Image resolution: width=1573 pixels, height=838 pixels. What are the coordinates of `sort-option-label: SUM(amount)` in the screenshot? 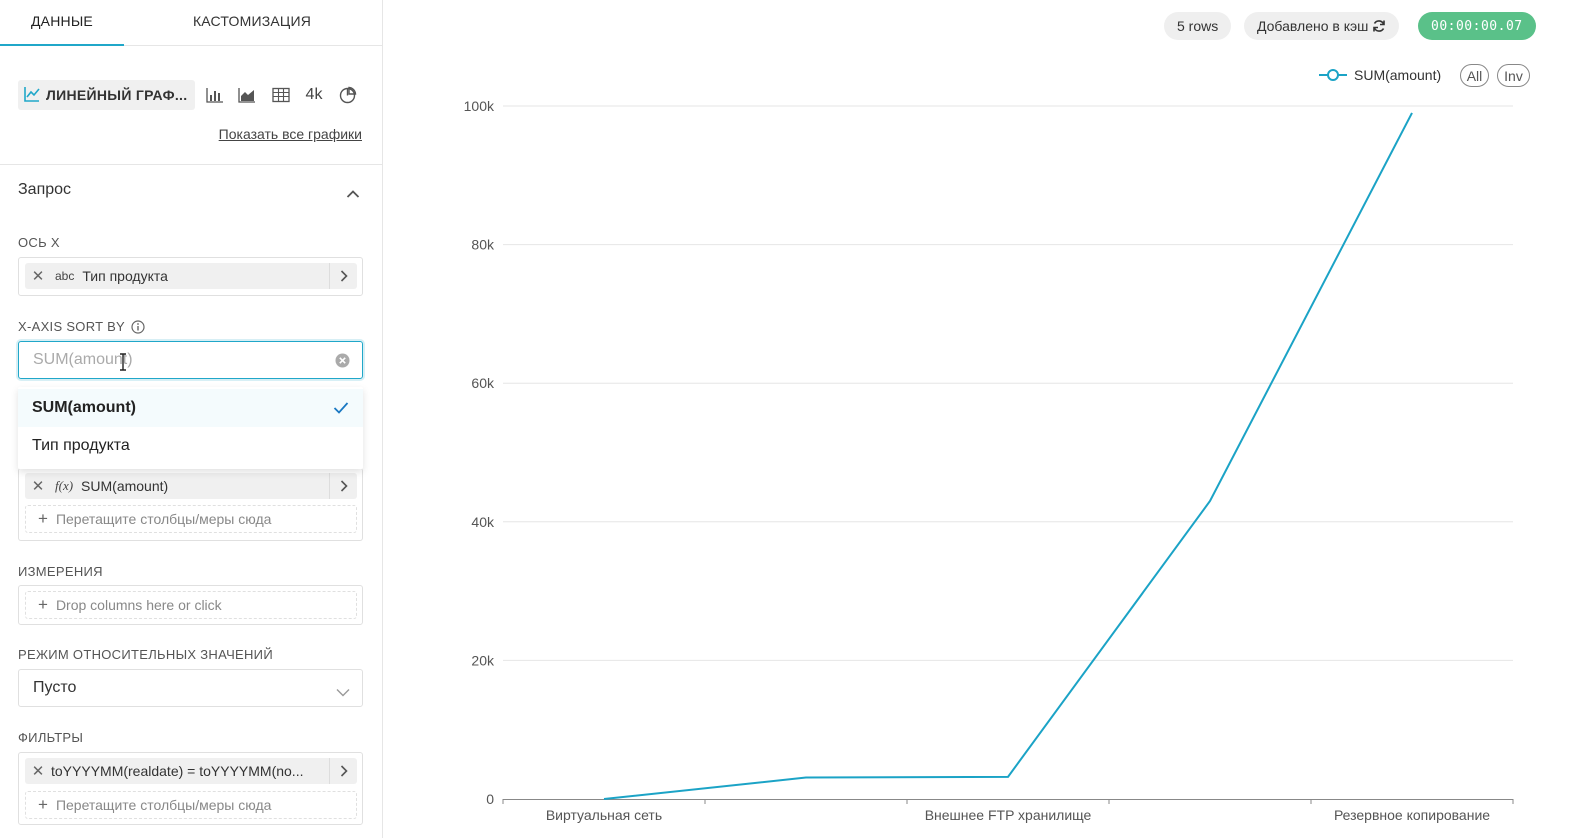 It's located at (84, 407).